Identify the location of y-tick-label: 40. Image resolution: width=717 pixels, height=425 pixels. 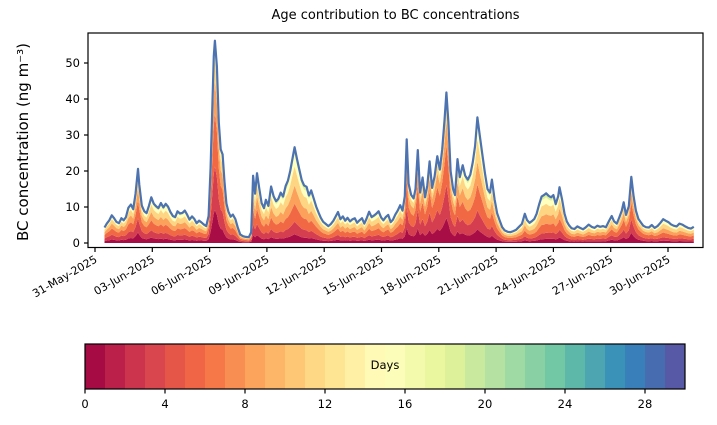
(72, 99).